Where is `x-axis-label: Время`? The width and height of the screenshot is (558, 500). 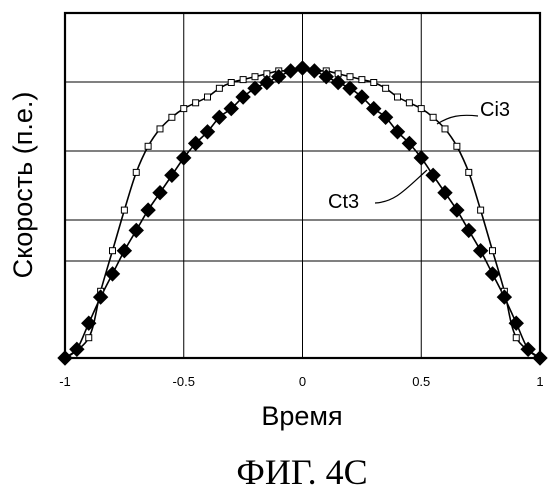
x-axis-label: Время is located at coordinates (301, 416).